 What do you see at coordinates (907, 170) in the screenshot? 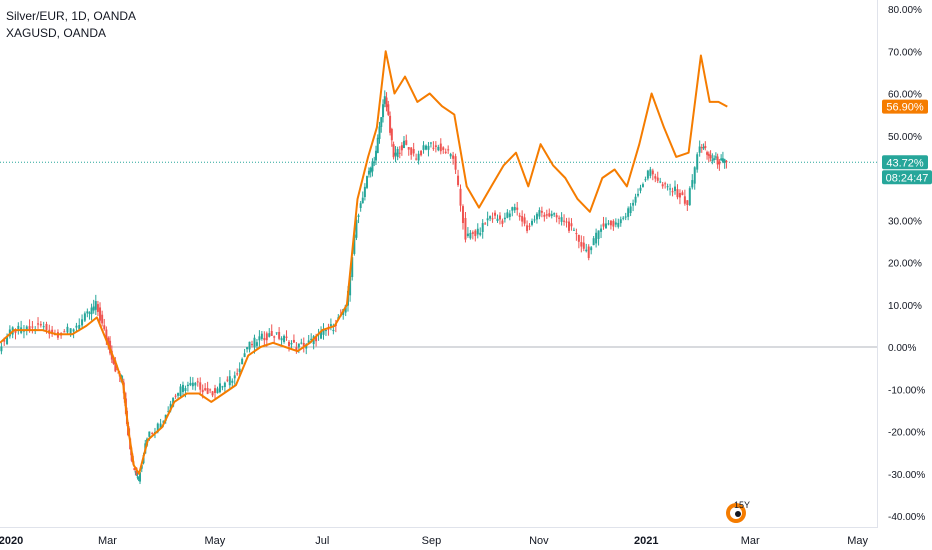
I see `current-value-badge: 43.72% 08:24:47` at bounding box center [907, 170].